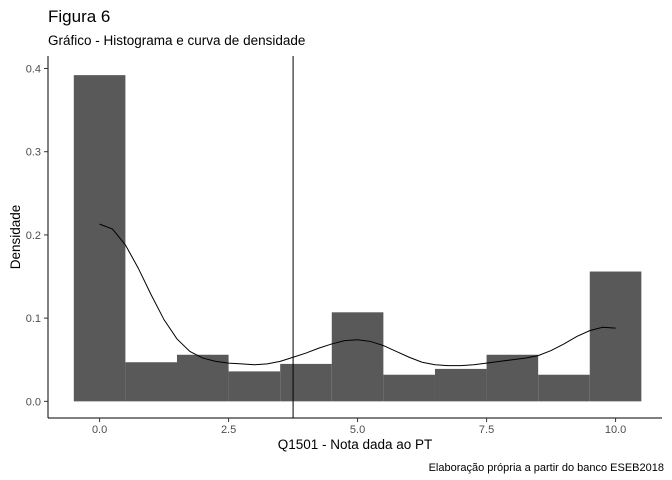 This screenshot has height=480, width=672. Describe the element at coordinates (33, 236) in the screenshot. I see `y-tick-label: 0.2` at that location.